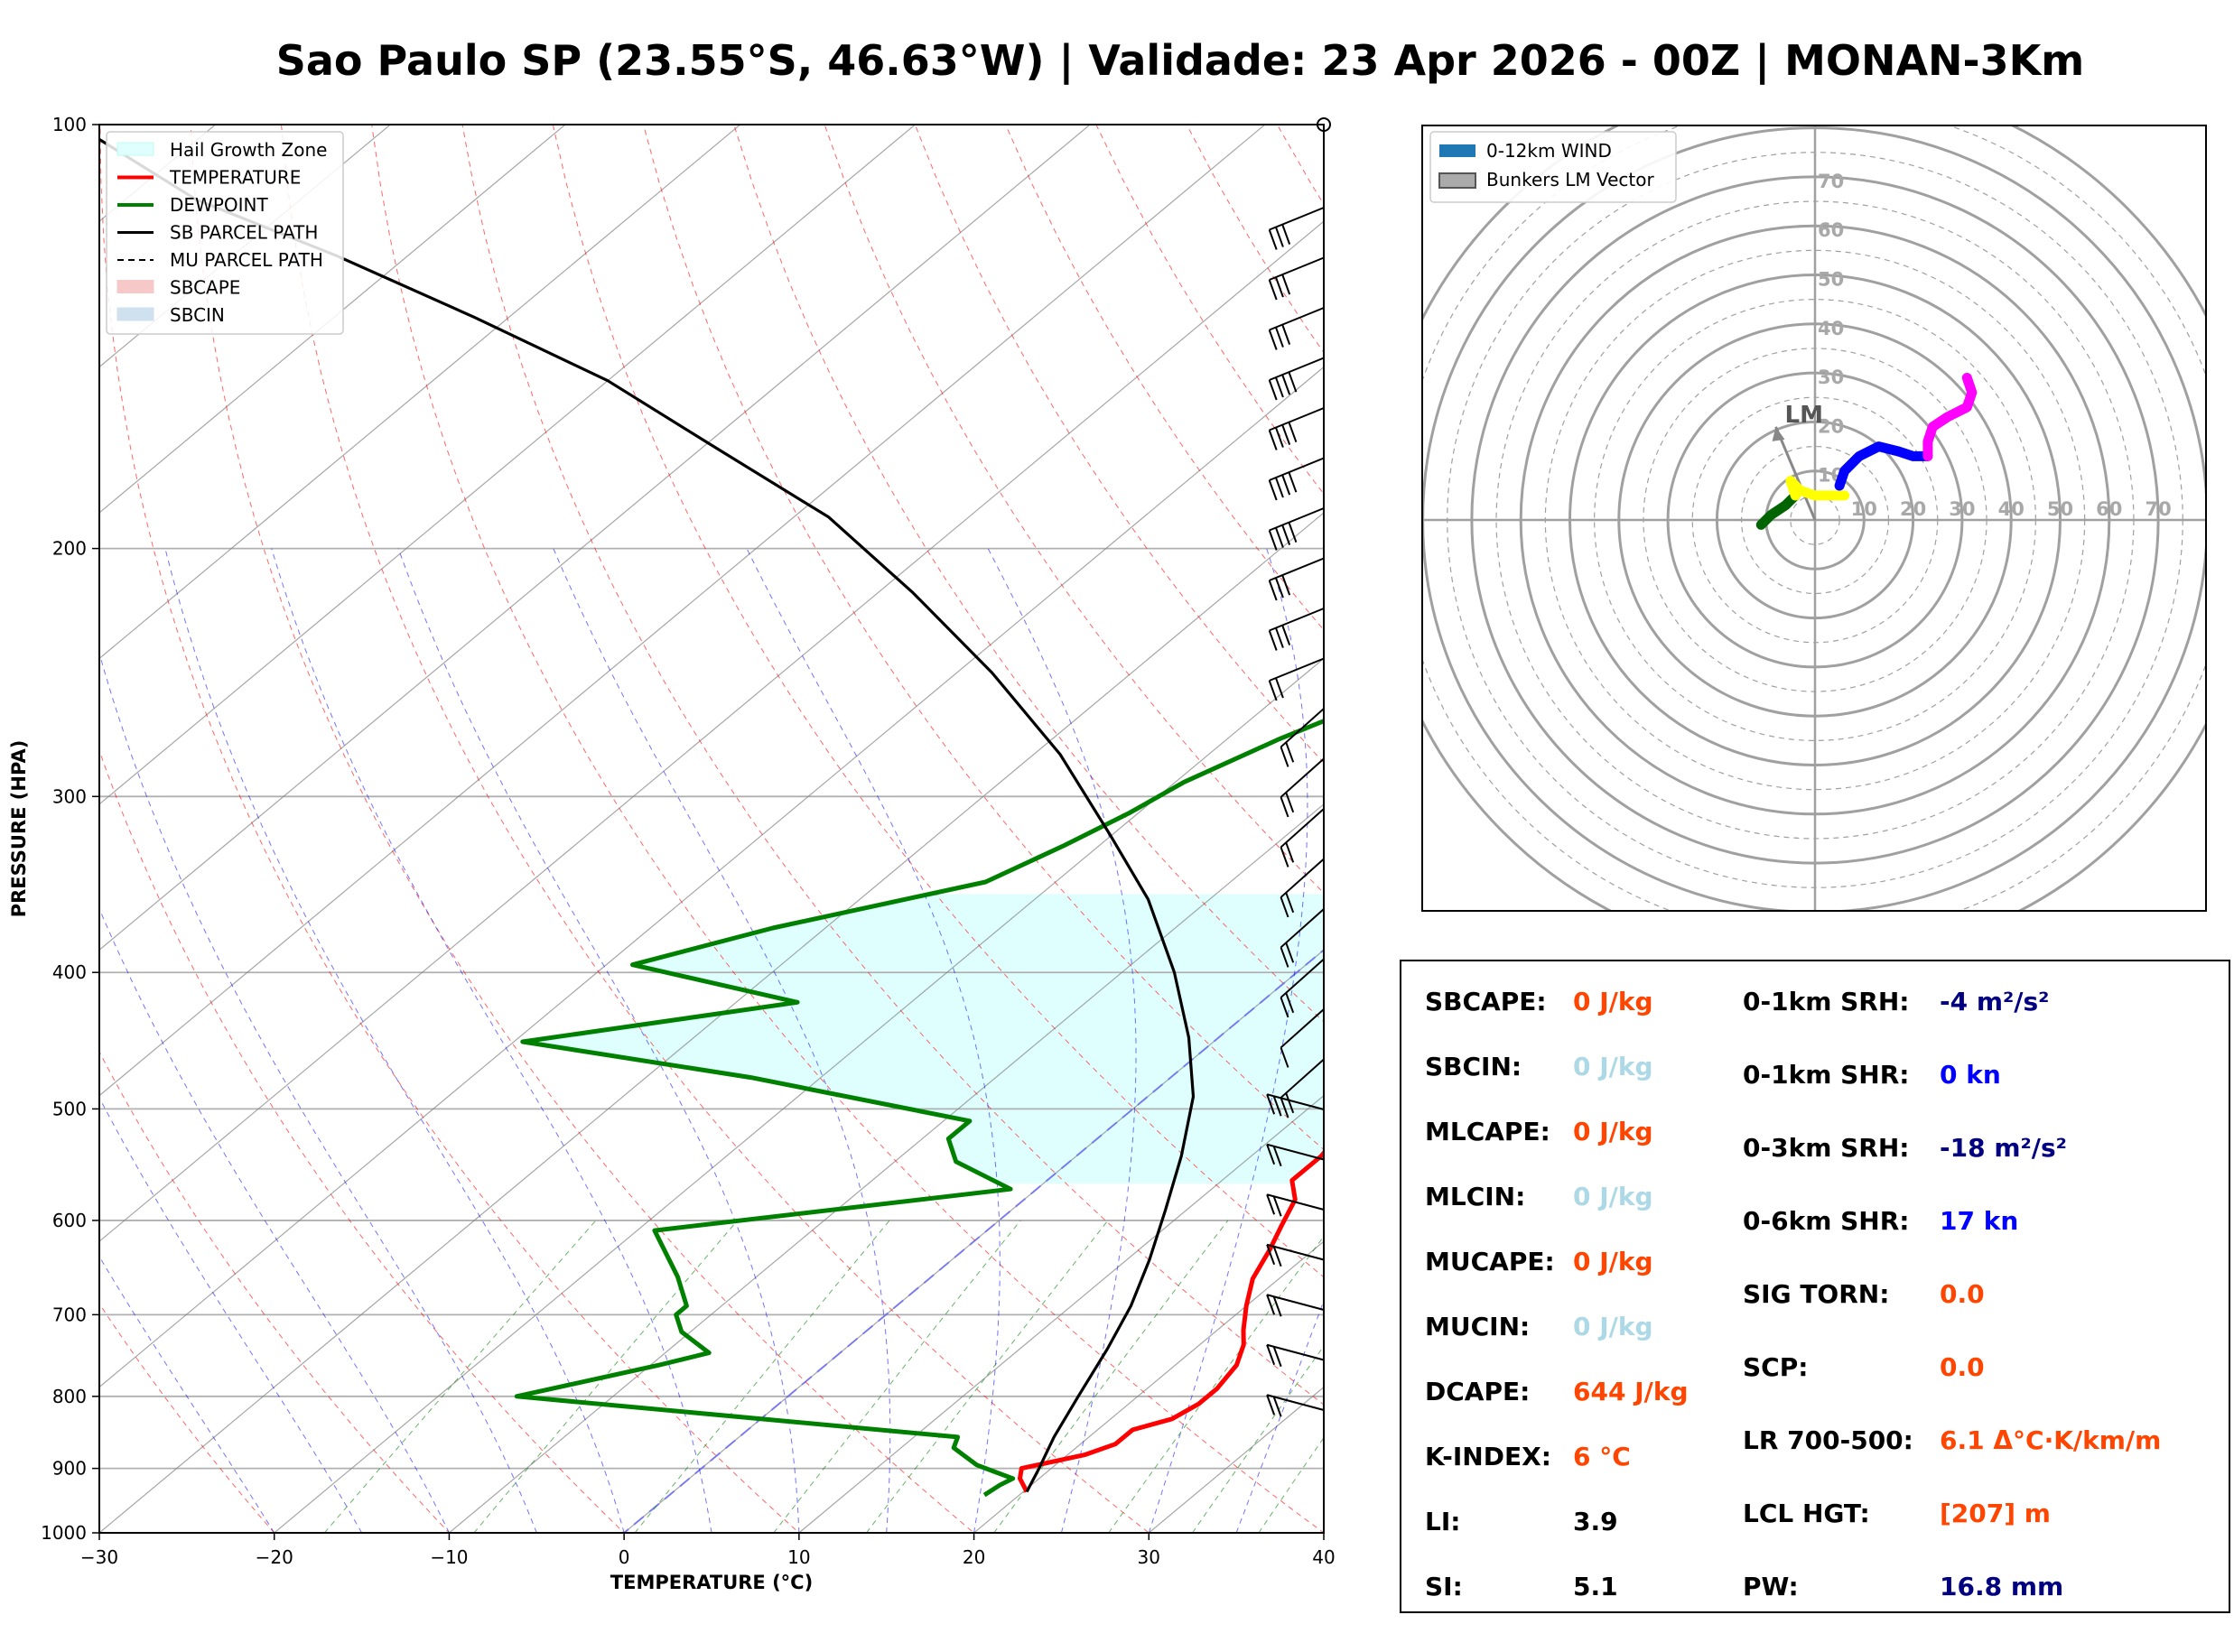 This screenshot has width=2234, height=1652. What do you see at coordinates (1962, 1294) in the screenshot?
I see `index-value: 0.0` at bounding box center [1962, 1294].